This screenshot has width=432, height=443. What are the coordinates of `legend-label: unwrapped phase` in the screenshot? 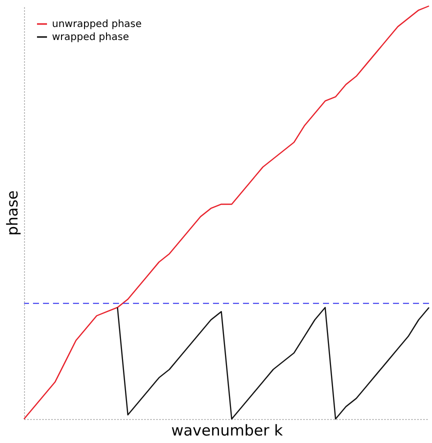 It's located at (97, 24).